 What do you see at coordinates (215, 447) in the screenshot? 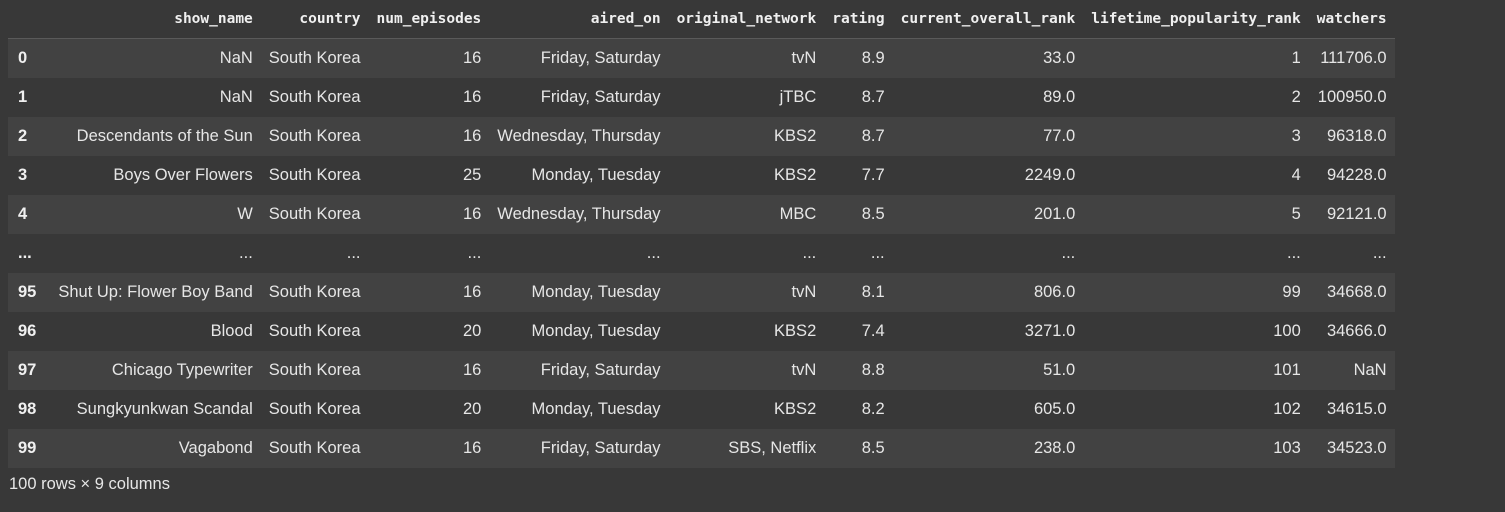
I see `cell-show-name: Vagabond` at bounding box center [215, 447].